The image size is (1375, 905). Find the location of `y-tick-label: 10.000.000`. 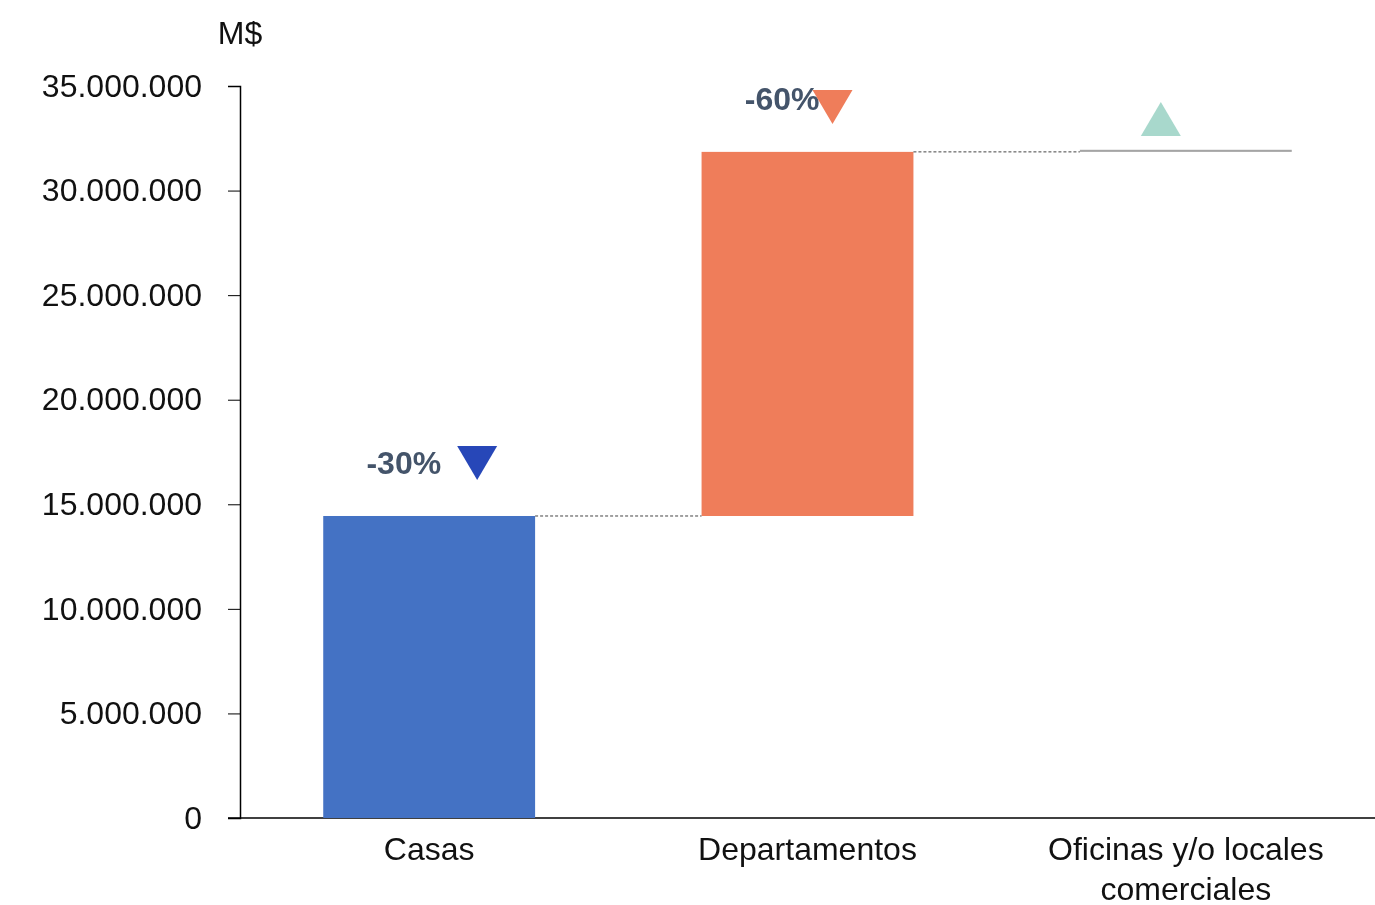

y-tick-label: 10.000.000 is located at coordinates (121, 608).